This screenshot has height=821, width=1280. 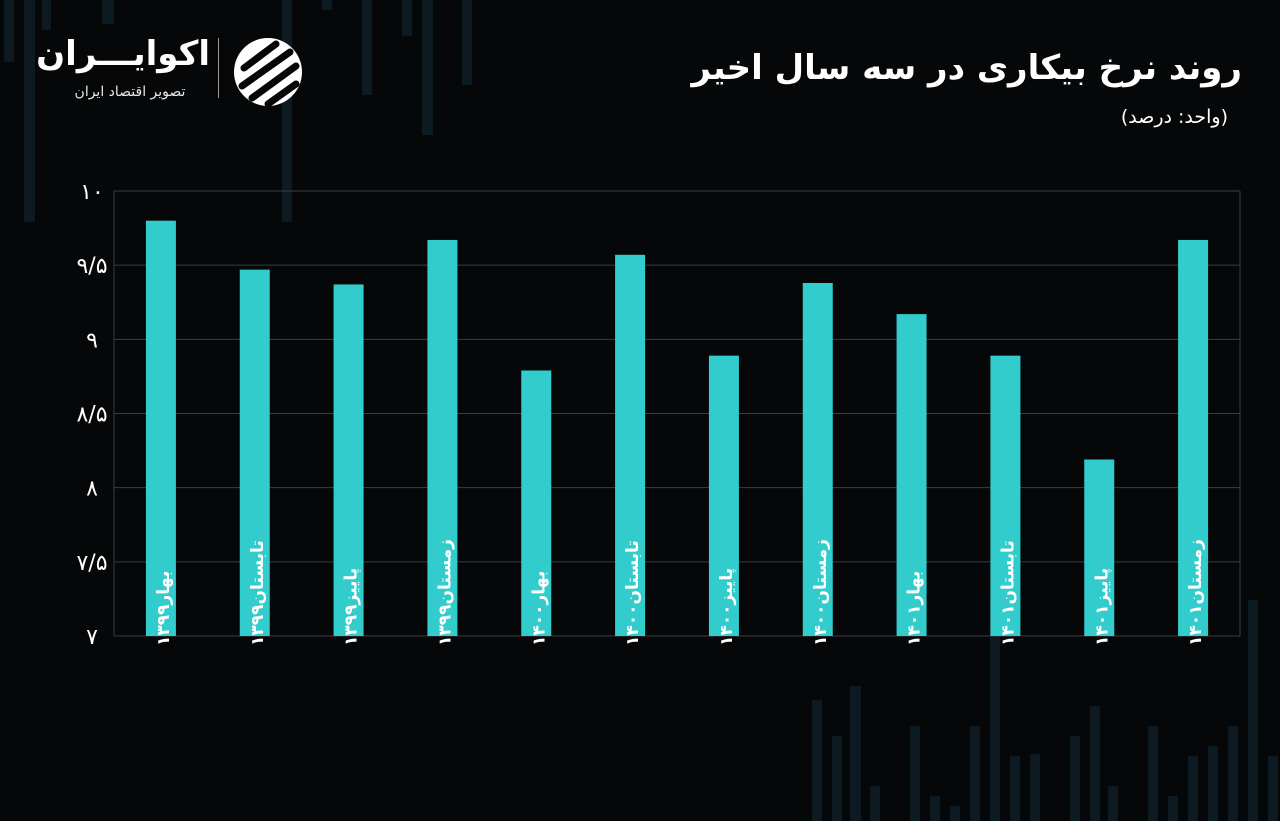 What do you see at coordinates (92, 489) in the screenshot?
I see `y-tick-label: ۸` at bounding box center [92, 489].